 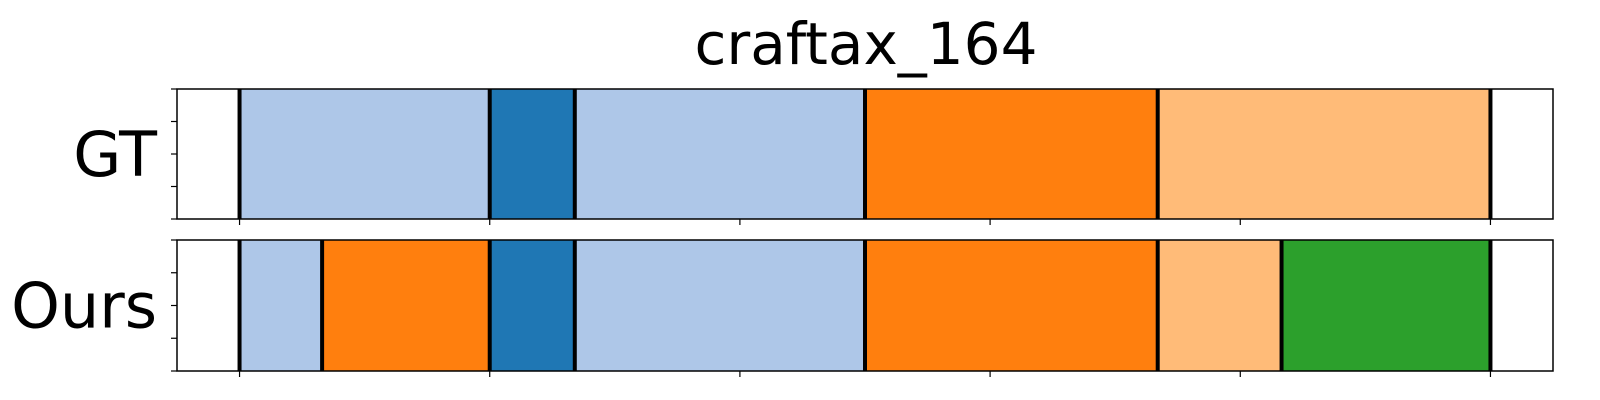 I want to click on chart-title: craftax_164, so click(x=866, y=44).